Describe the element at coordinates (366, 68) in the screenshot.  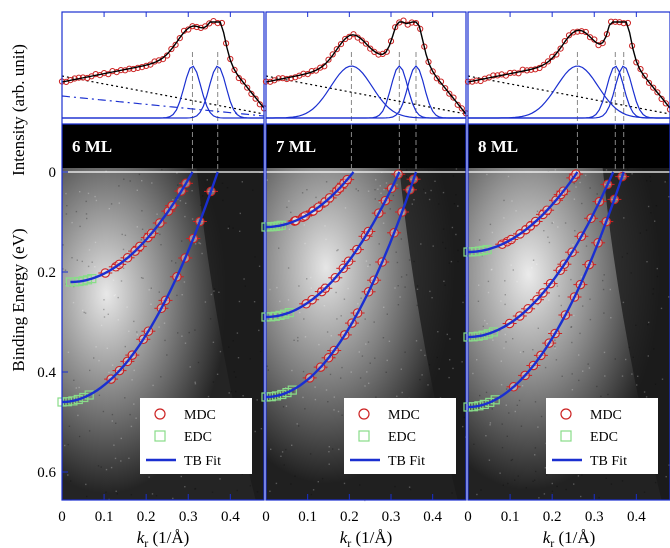
I see `intensity-area` at that location.